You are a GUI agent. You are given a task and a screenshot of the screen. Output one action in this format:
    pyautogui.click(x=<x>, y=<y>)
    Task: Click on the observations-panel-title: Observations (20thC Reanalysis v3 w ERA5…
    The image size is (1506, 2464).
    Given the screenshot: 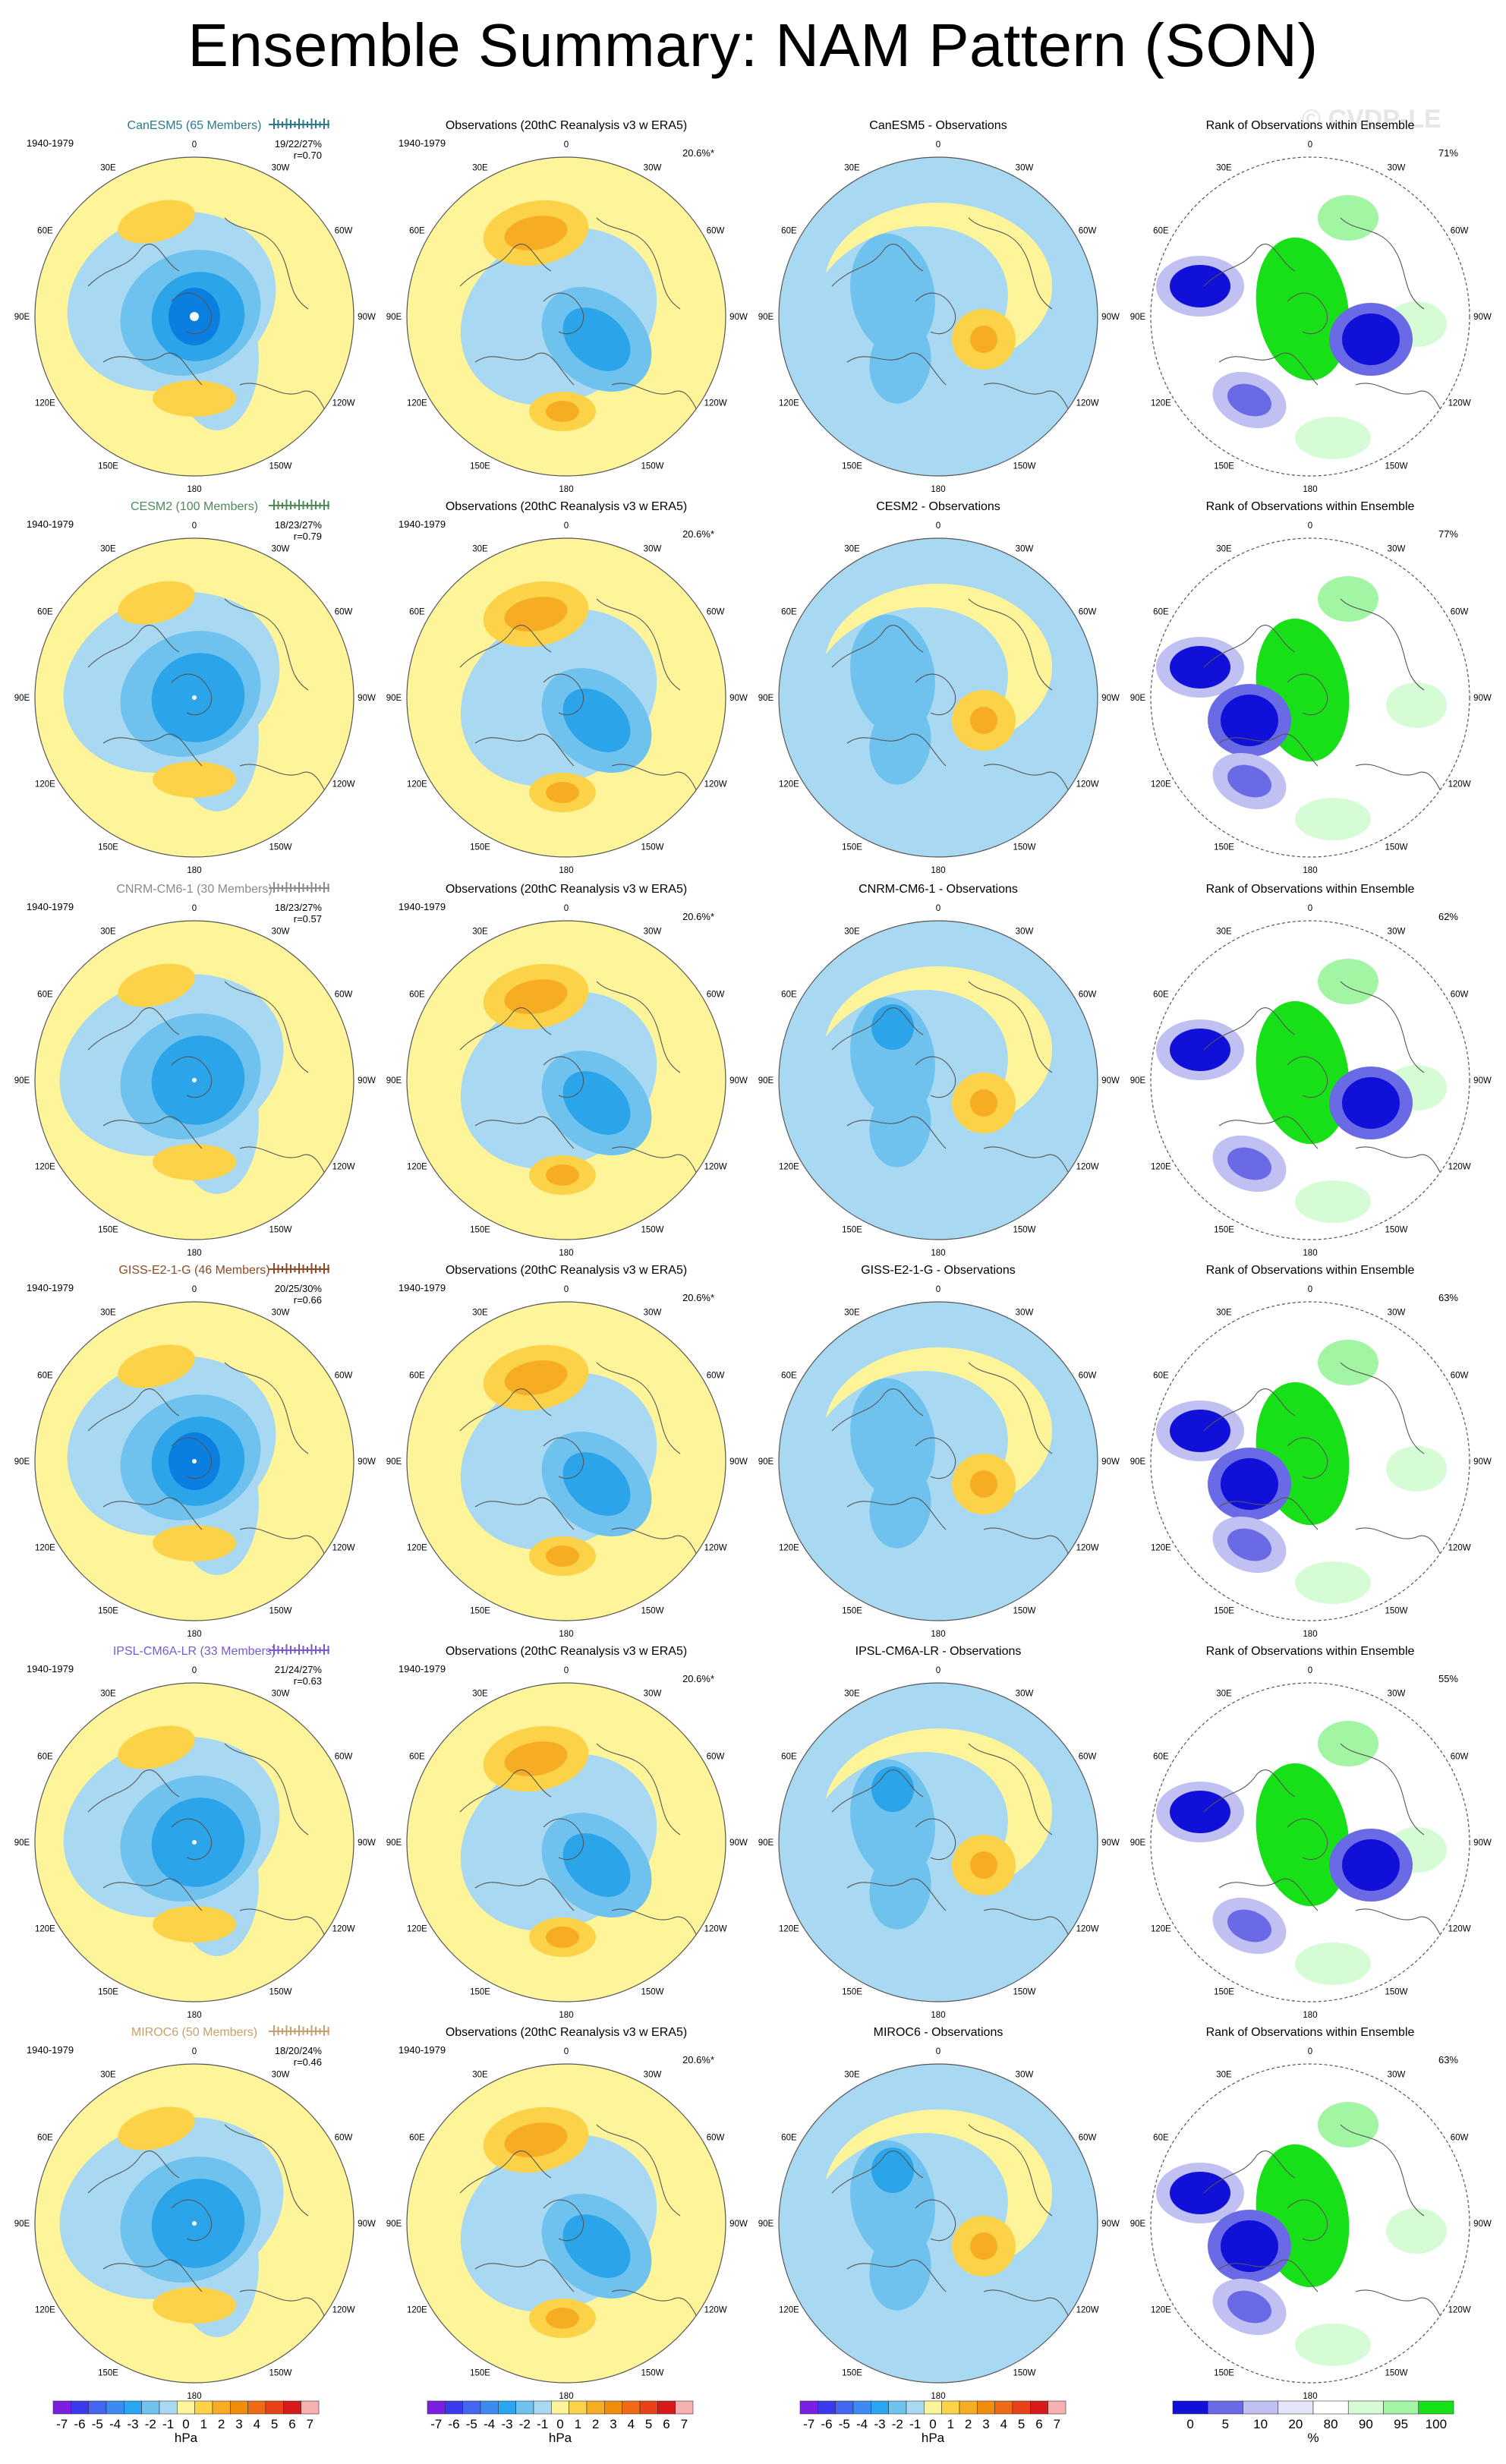 What is the action you would take?
    pyautogui.click(x=566, y=125)
    